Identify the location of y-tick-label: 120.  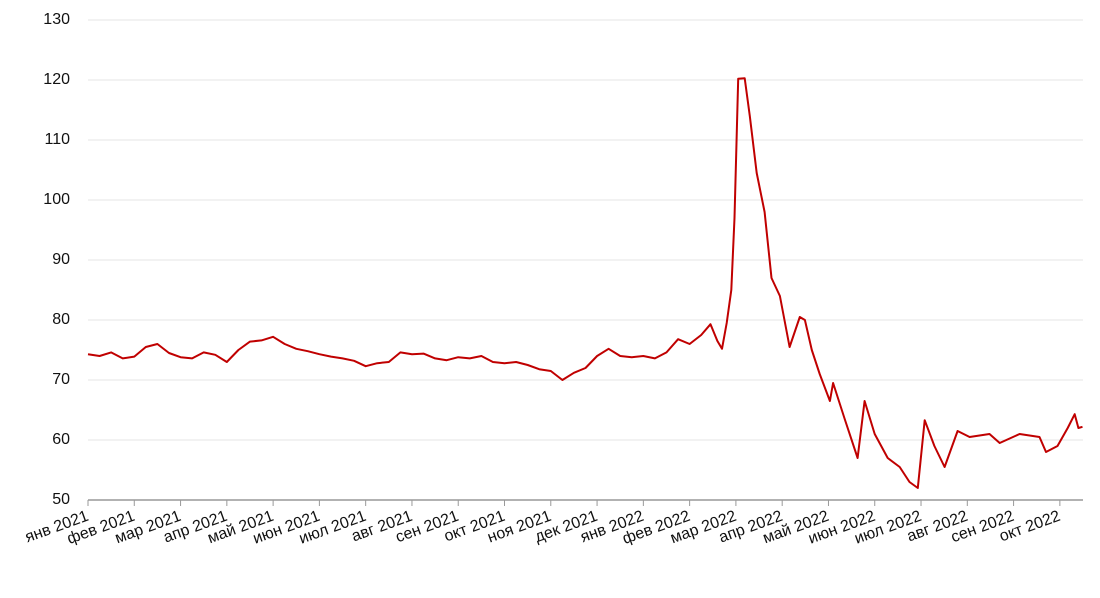
(56, 79).